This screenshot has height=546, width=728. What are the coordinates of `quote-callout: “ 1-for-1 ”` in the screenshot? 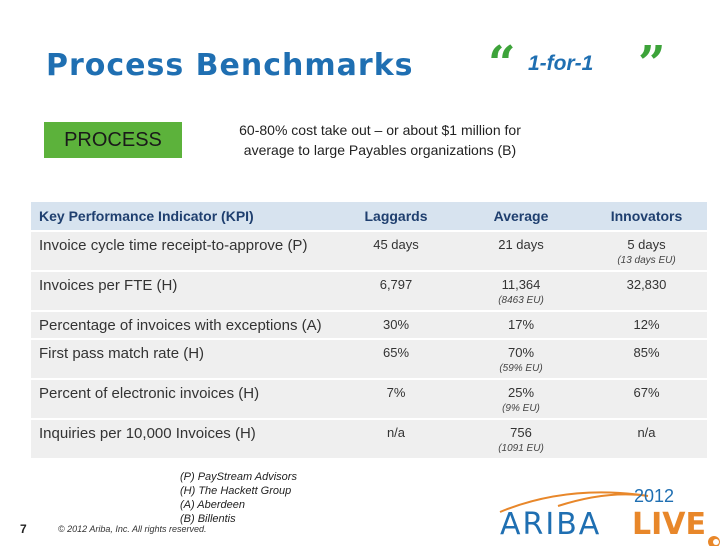 It's located at (583, 64).